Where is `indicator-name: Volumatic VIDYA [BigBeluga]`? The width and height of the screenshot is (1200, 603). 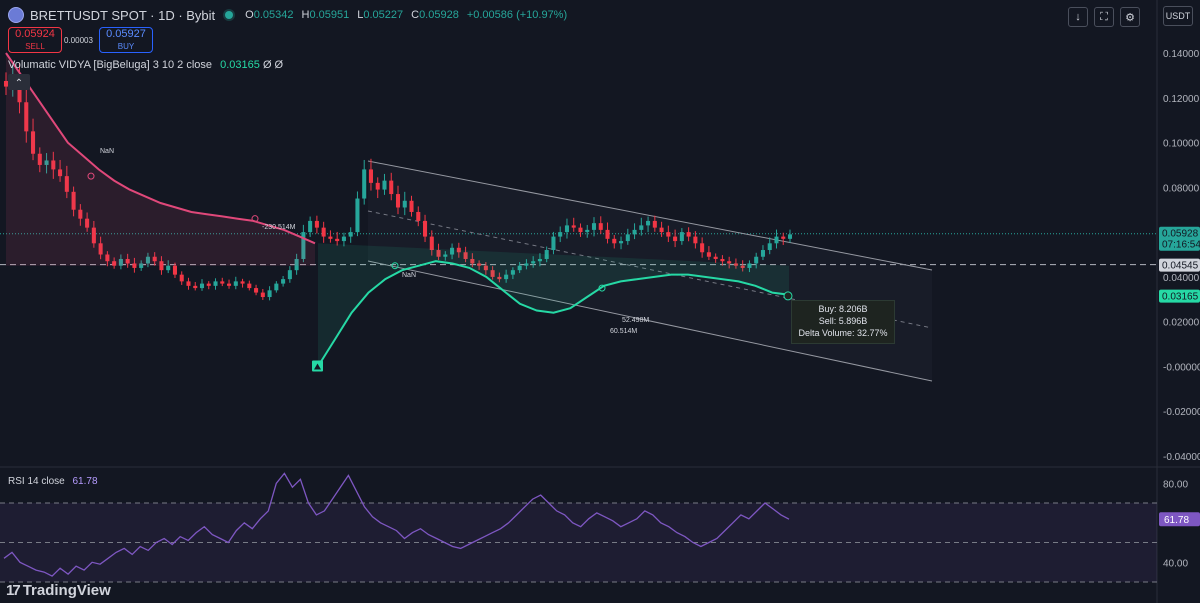
indicator-name: Volumatic VIDYA [BigBeluga] is located at coordinates (79, 65).